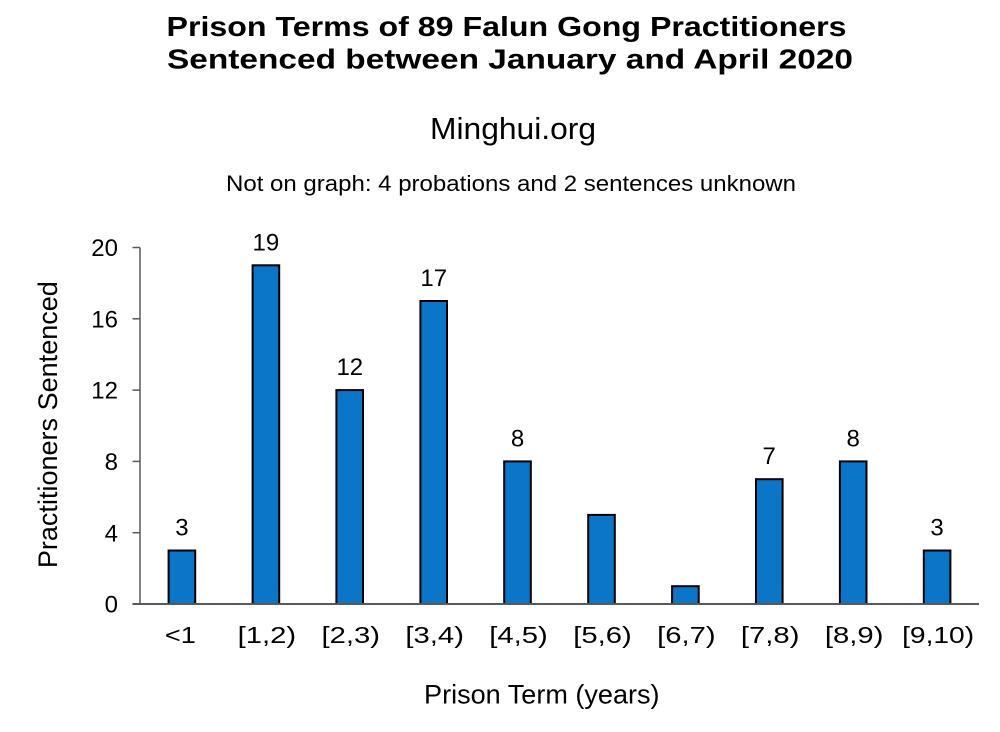 This screenshot has width=1000, height=732. Describe the element at coordinates (104, 248) in the screenshot. I see `svg-text: 20` at that location.